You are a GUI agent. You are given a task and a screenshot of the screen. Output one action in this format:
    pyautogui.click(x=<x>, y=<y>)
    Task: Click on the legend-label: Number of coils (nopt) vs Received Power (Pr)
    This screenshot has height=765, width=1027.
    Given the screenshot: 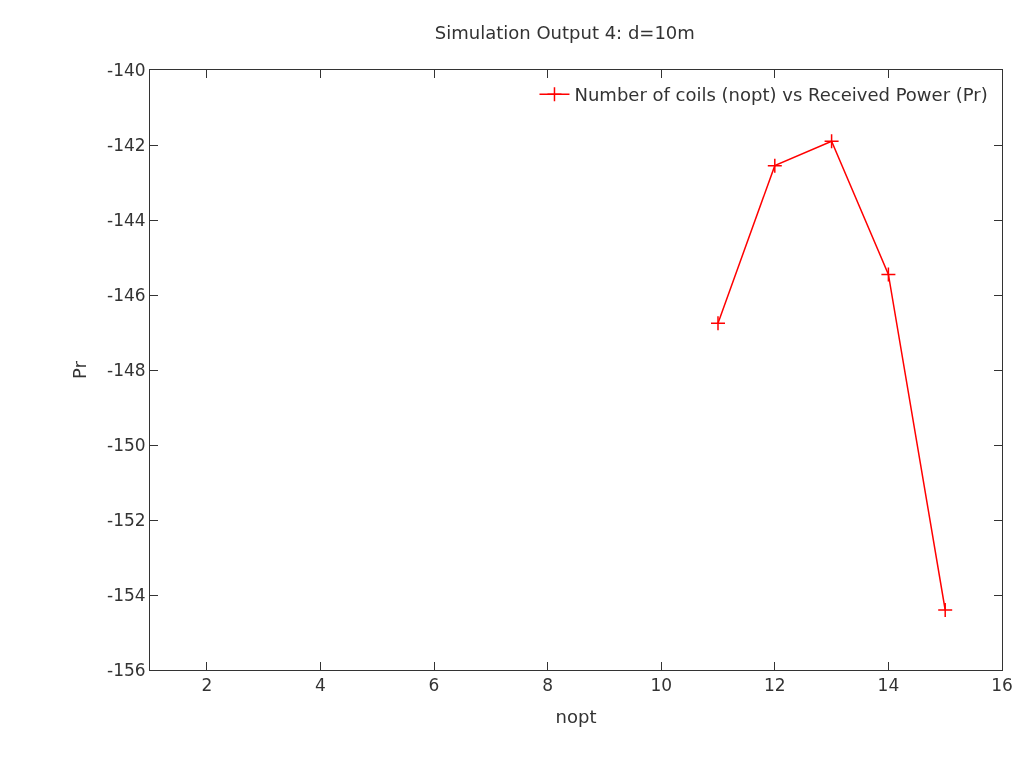 What is the action you would take?
    pyautogui.click(x=781, y=95)
    